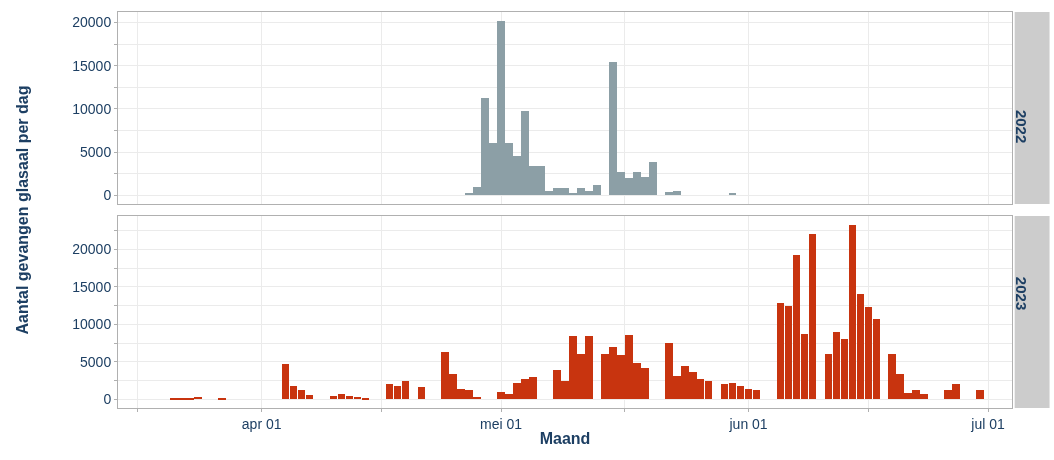 This screenshot has height=460, width=1054. Describe the element at coordinates (22, 210) in the screenshot. I see `y-axis-title: Aantal gevangen glasaal per dag` at that location.